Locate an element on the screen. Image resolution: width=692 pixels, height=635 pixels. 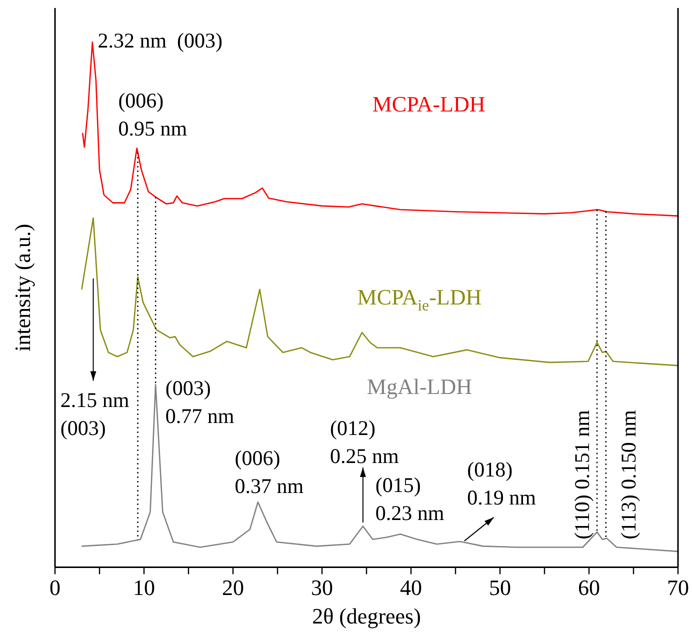
y-axis-title: intensity (a.u.) is located at coordinates (22, 288).